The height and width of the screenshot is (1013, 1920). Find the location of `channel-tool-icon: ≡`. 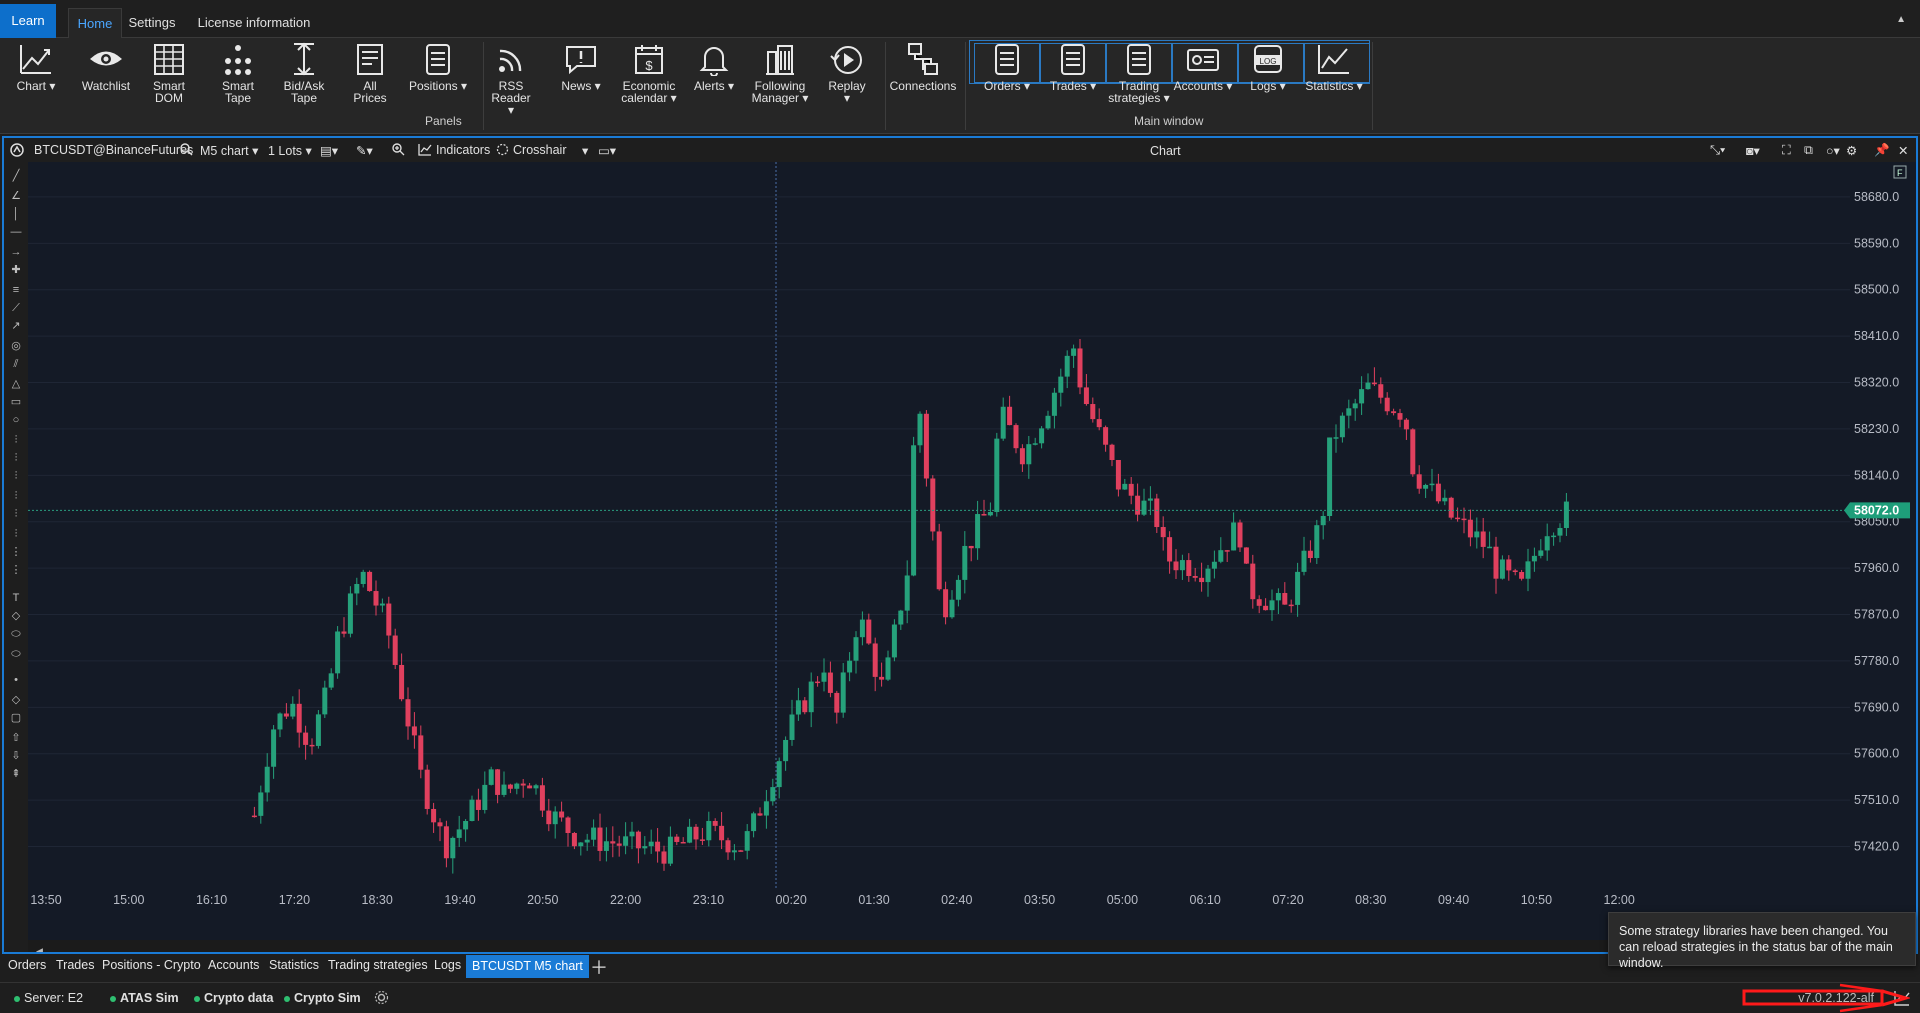

channel-tool-icon: ≡ is located at coordinates (16, 290).